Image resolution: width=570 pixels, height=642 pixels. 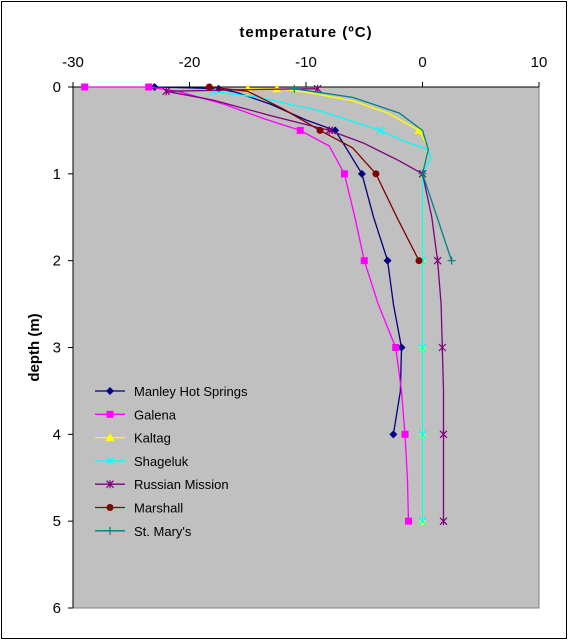 I want to click on series-st-mary-s, so click(x=373, y=174).